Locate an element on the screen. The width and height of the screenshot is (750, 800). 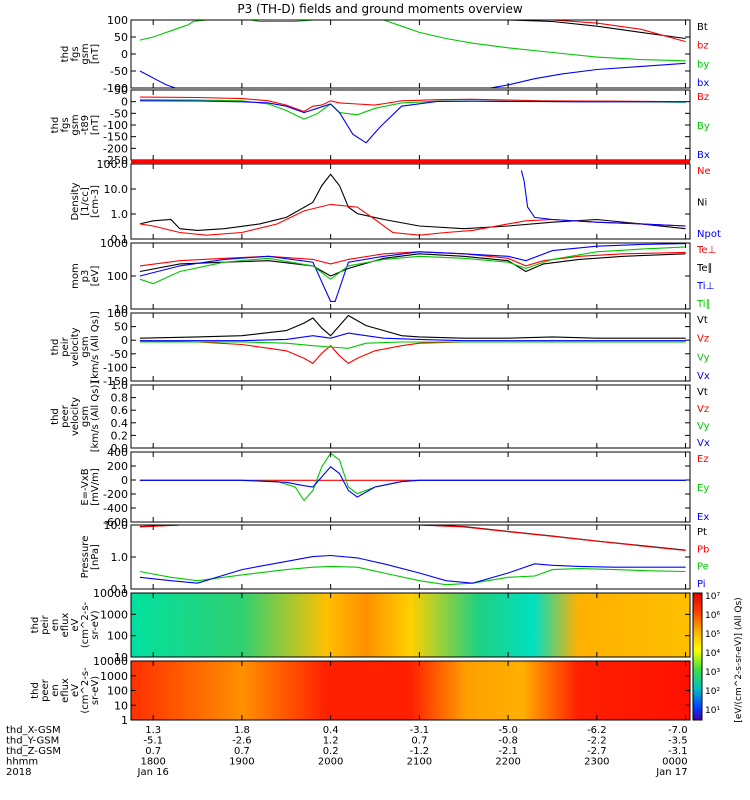
colorbar-tick-label: 10¹ is located at coordinates (712, 711).